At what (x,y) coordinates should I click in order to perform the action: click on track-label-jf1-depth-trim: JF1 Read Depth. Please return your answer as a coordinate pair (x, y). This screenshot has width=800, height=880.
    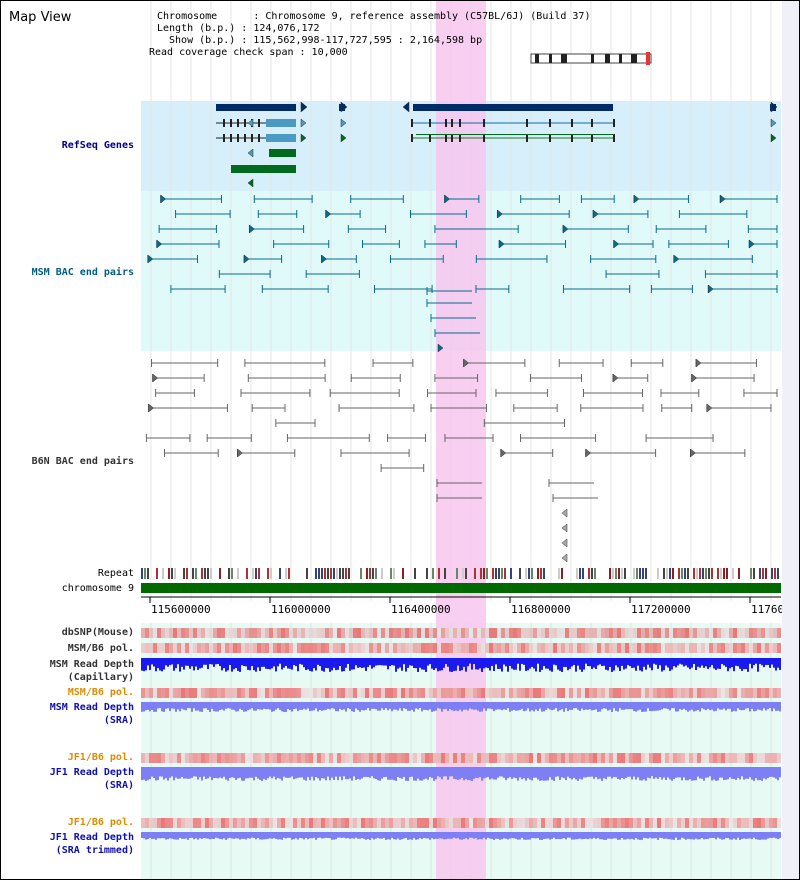
    Looking at the image, I should click on (91, 837).